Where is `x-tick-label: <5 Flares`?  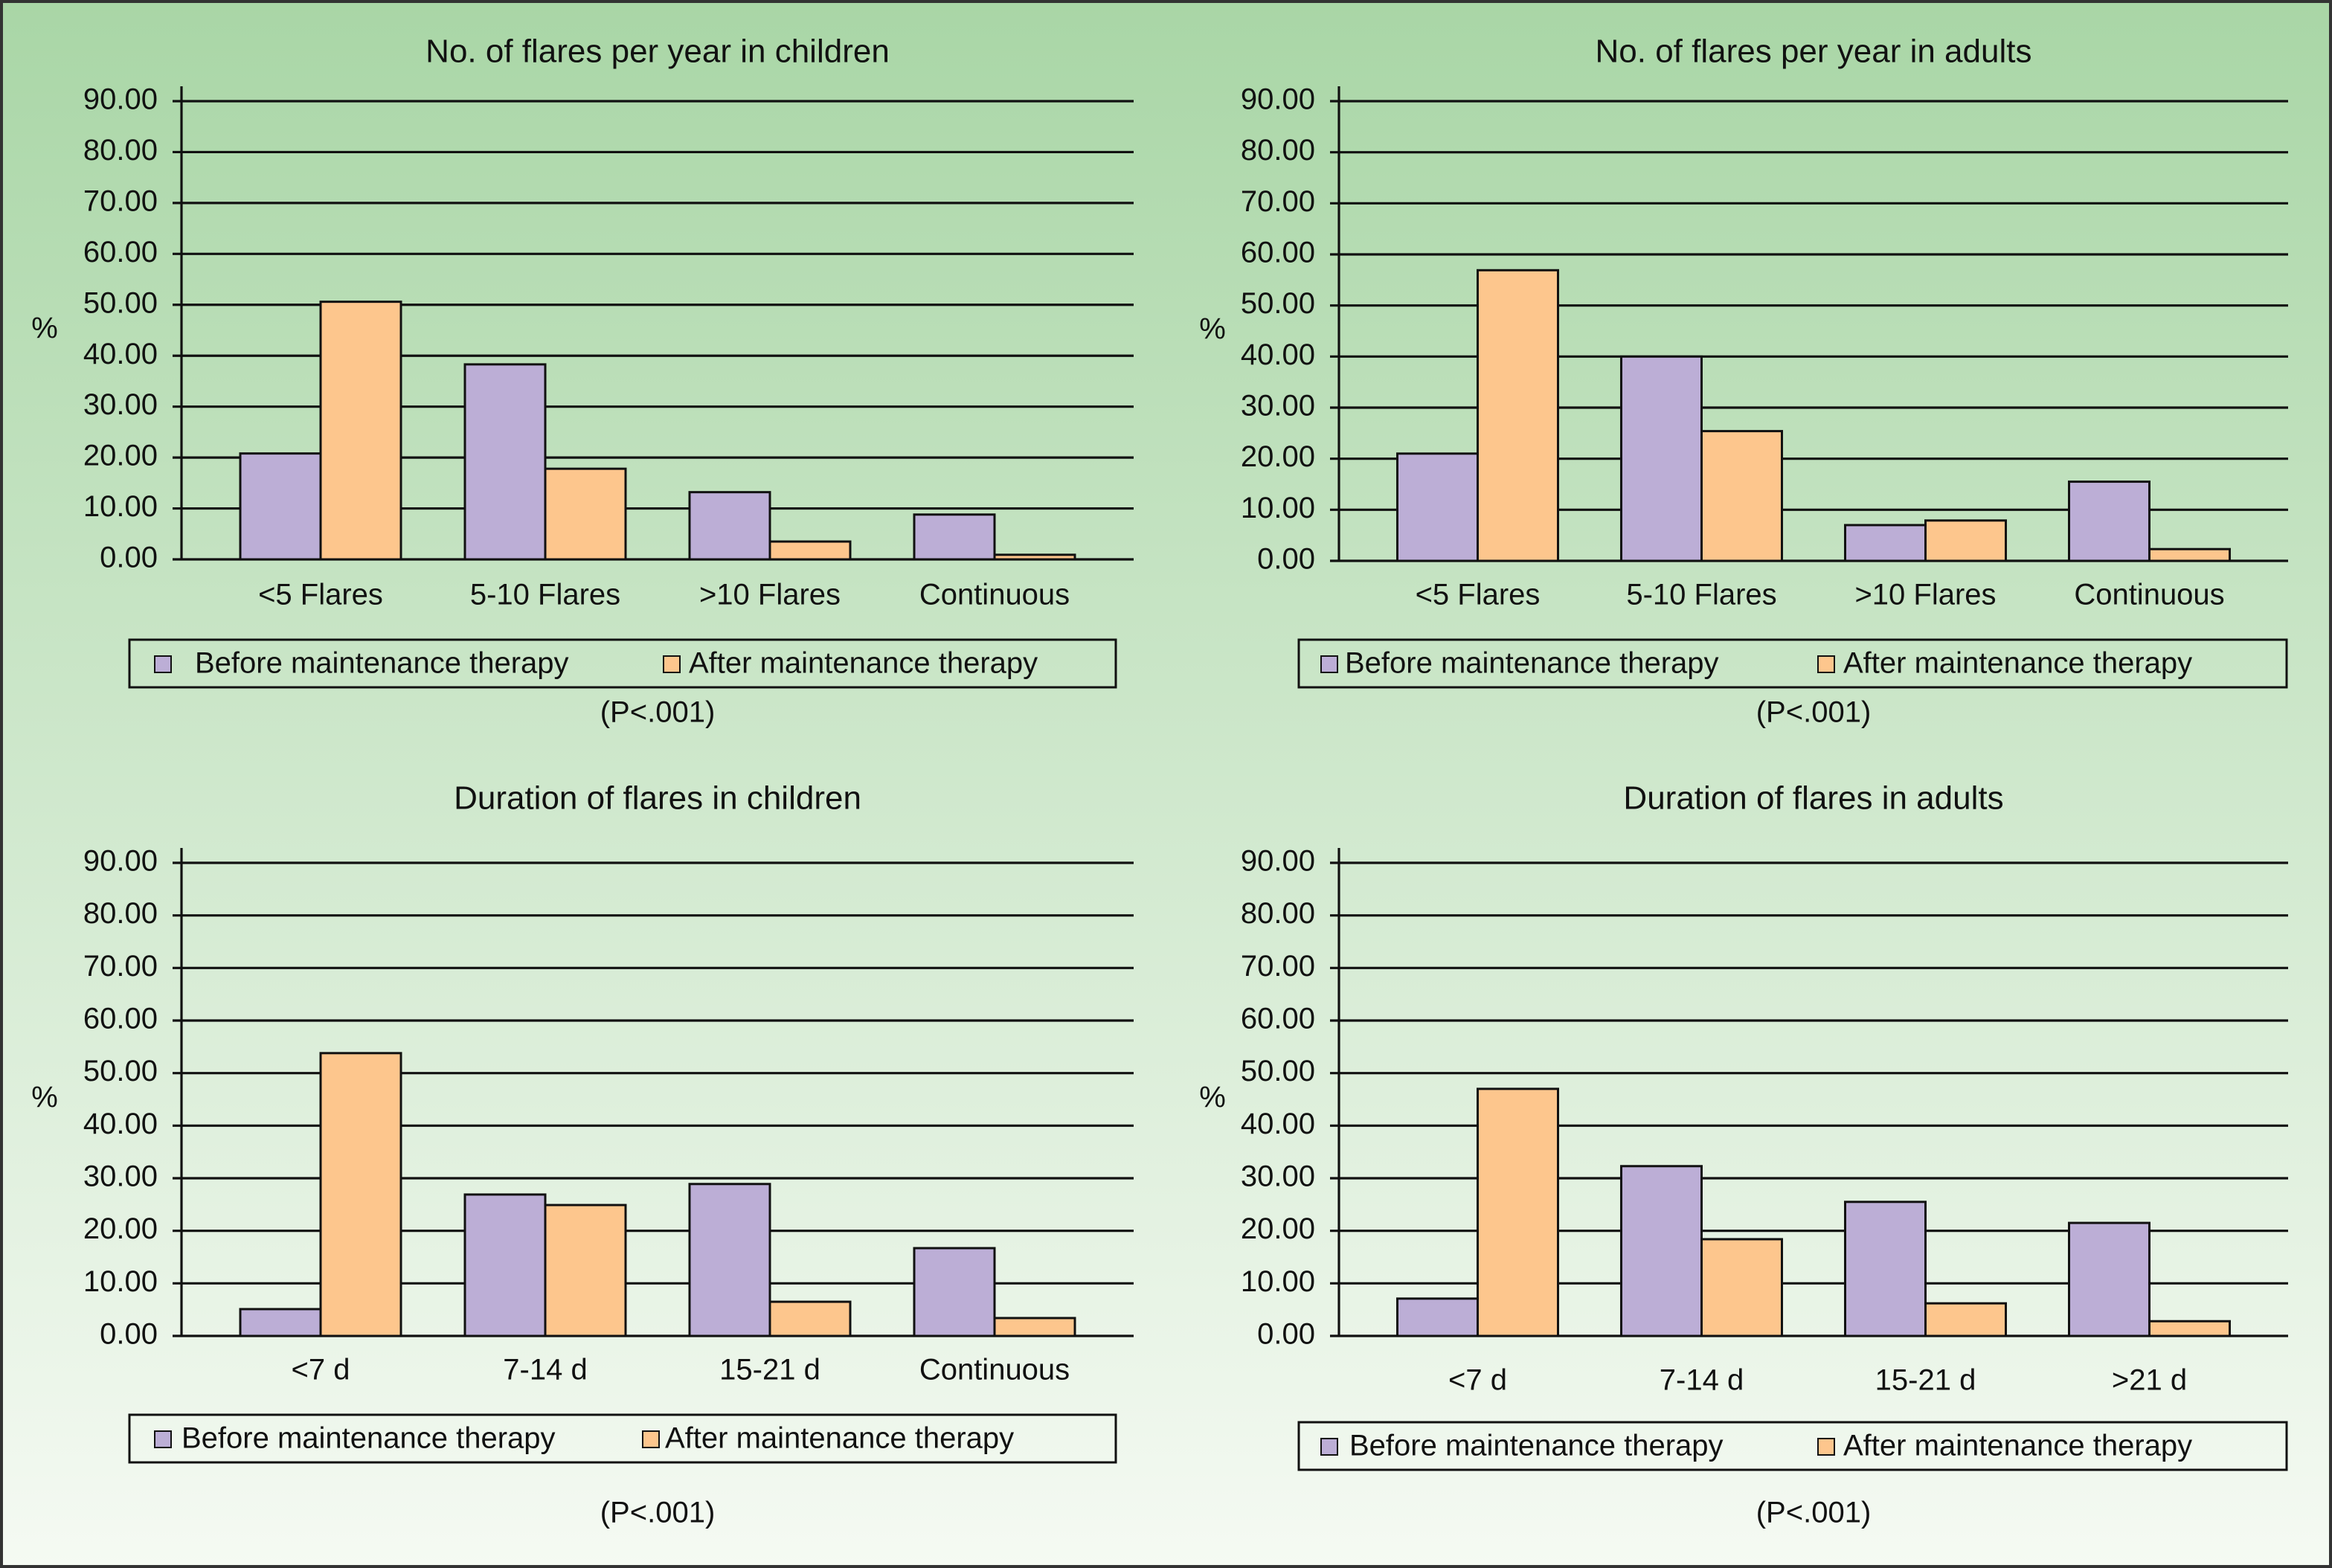
x-tick-label: <5 Flares is located at coordinates (1478, 595).